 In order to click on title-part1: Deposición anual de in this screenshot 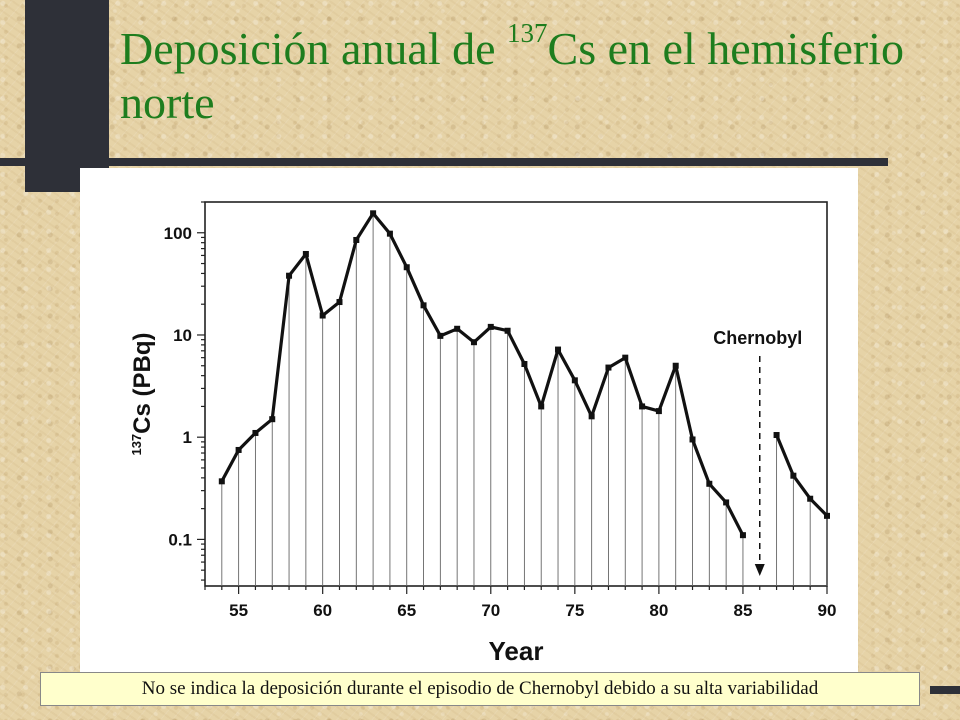, I will do `click(314, 48)`.